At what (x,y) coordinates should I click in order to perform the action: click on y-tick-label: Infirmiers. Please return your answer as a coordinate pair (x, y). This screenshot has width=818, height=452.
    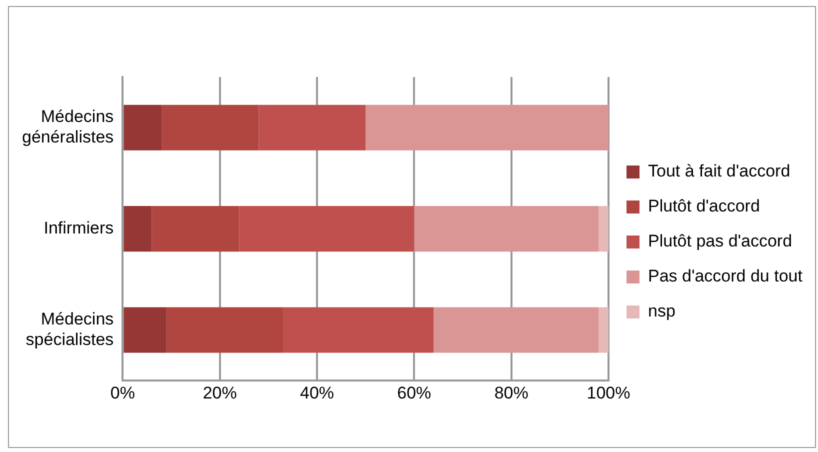
    Looking at the image, I should click on (79, 228).